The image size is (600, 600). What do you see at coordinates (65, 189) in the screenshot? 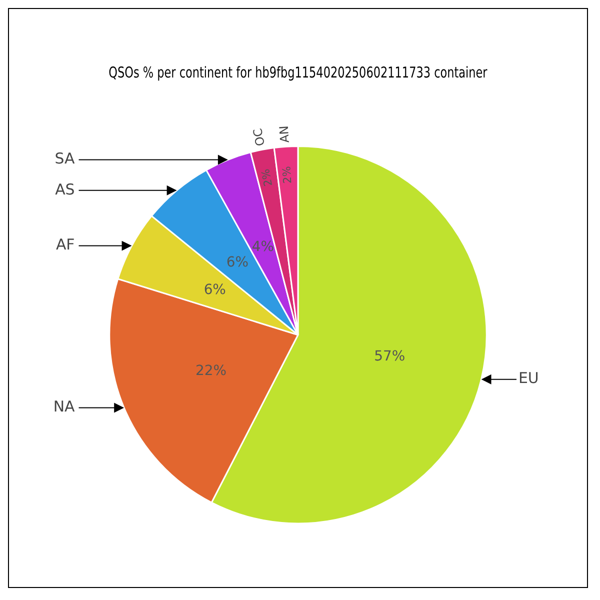
I see `slice-label: AS` at bounding box center [65, 189].